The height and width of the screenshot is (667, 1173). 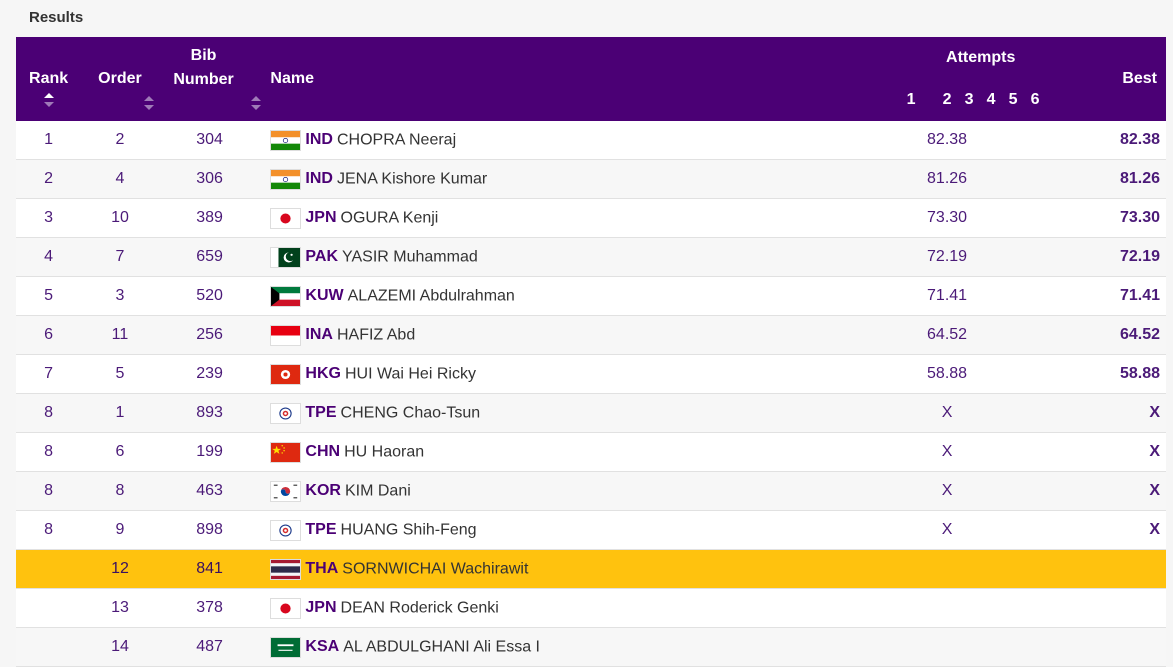 What do you see at coordinates (1012, 257) in the screenshot?
I see `attempt-1-cell: 72.19` at bounding box center [1012, 257].